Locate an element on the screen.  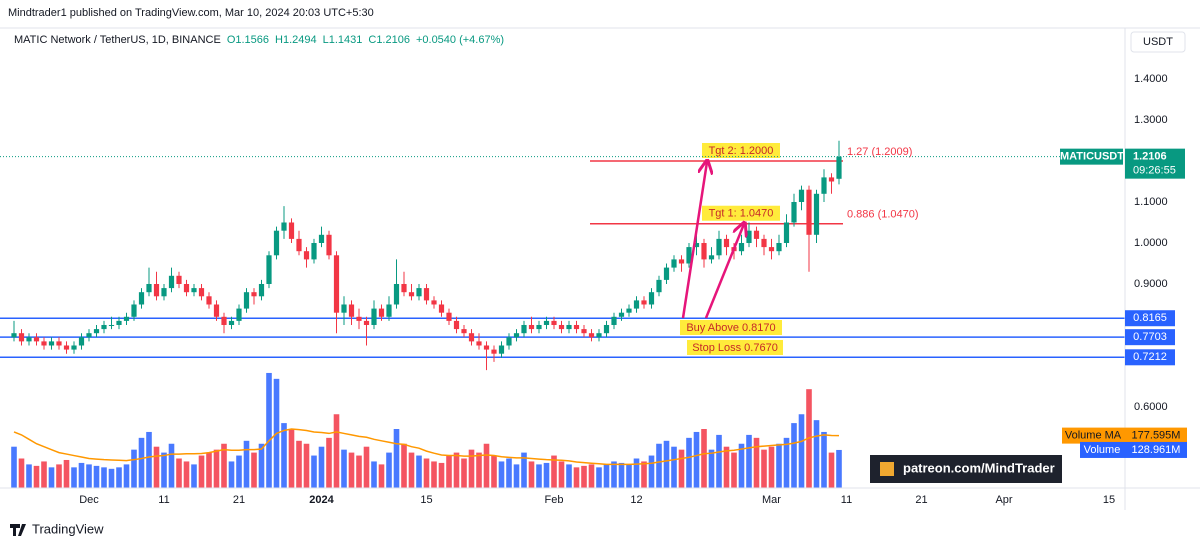
level-label-box is located at coordinates (1150, 318).